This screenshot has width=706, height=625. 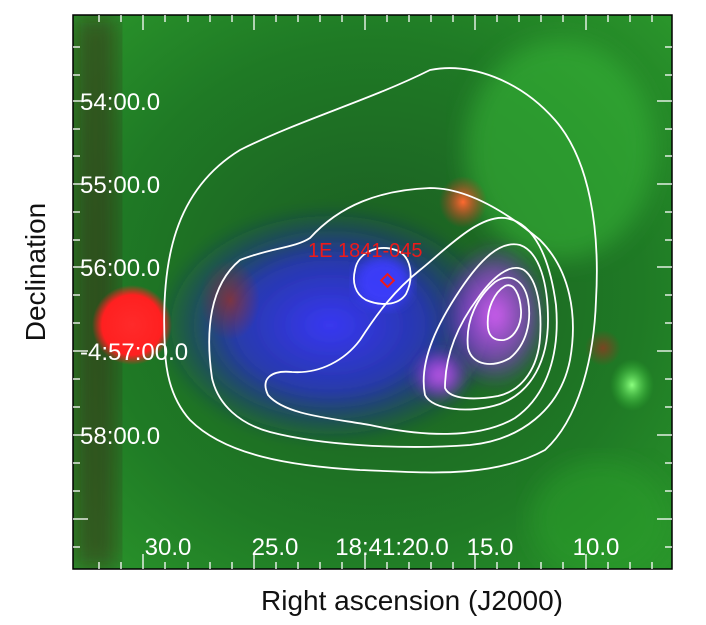 What do you see at coordinates (596, 547) in the screenshot?
I see `ra-tick-label: 10.0` at bounding box center [596, 547].